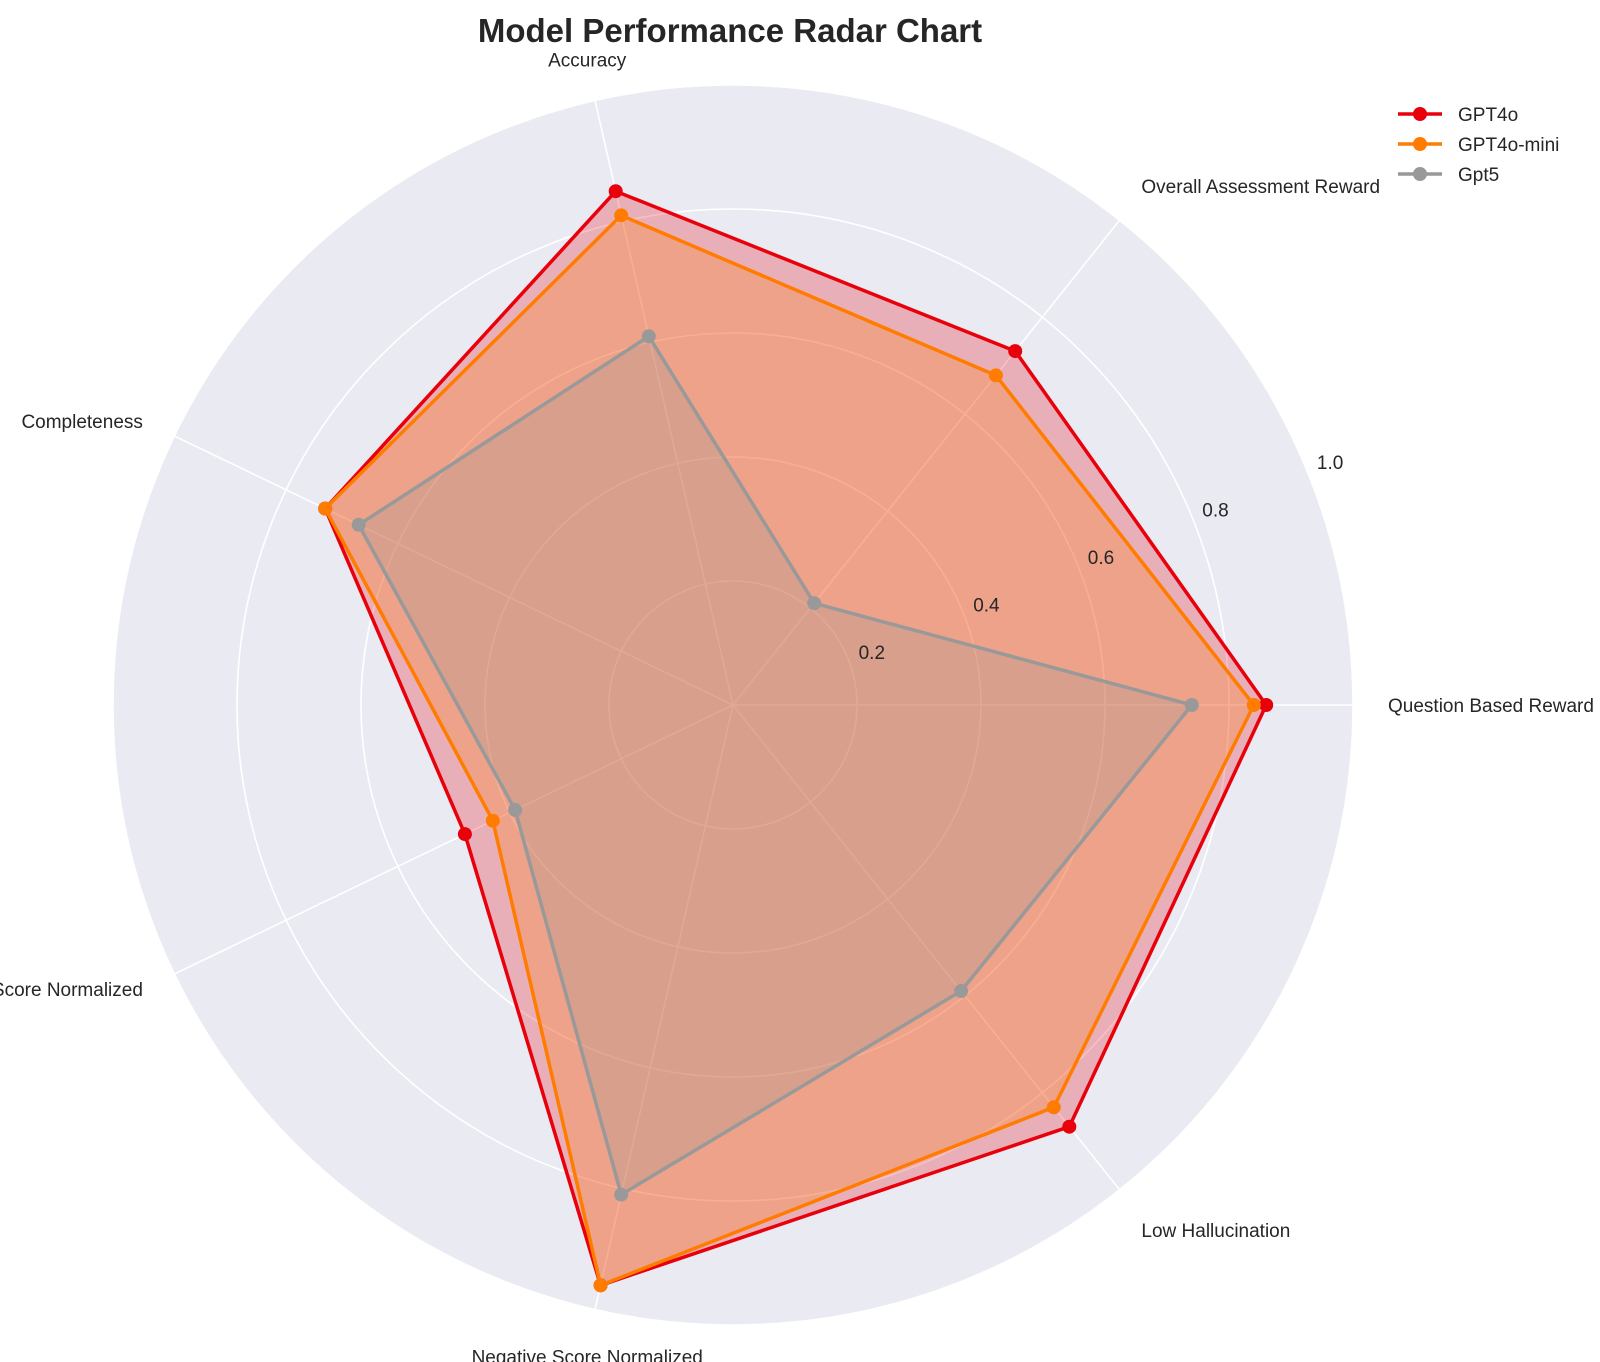  Describe the element at coordinates (1508, 145) in the screenshot. I see `legend-label: GPT4o-mini` at that location.